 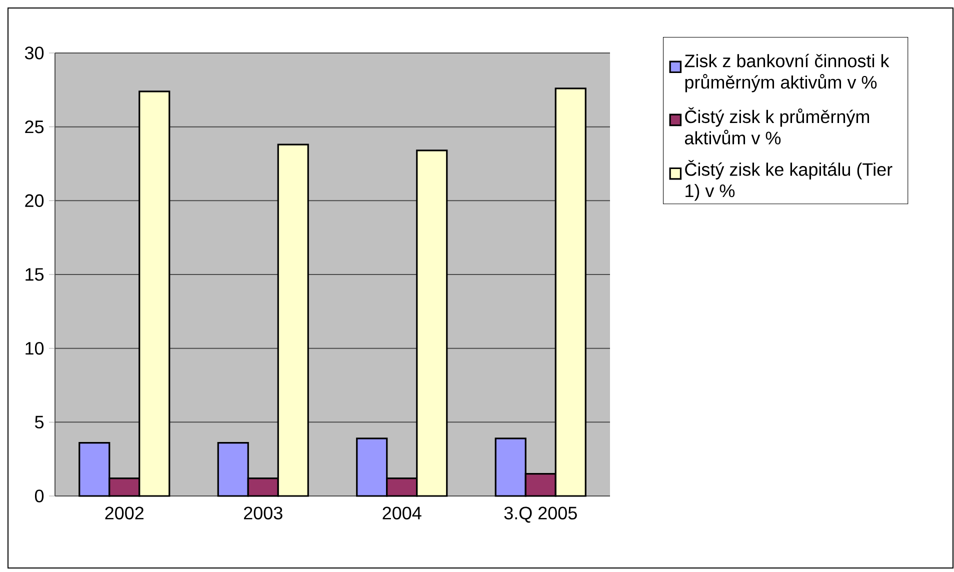 I want to click on legend-label: Zisk z bankovní činnosti k průměrným aktivům v %, so click(x=787, y=73).